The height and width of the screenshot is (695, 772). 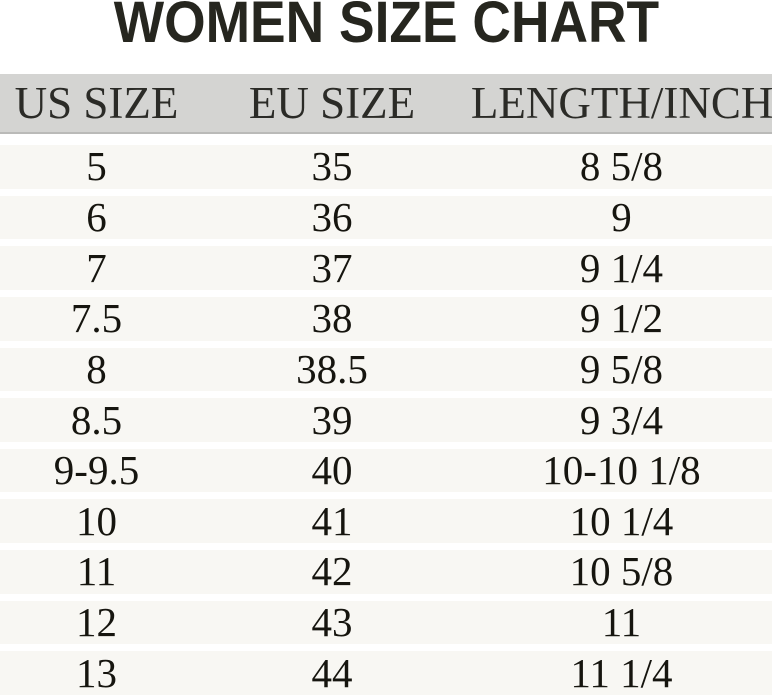 What do you see at coordinates (621, 419) in the screenshot?
I see `cell-length-inch: 9 3/4` at bounding box center [621, 419].